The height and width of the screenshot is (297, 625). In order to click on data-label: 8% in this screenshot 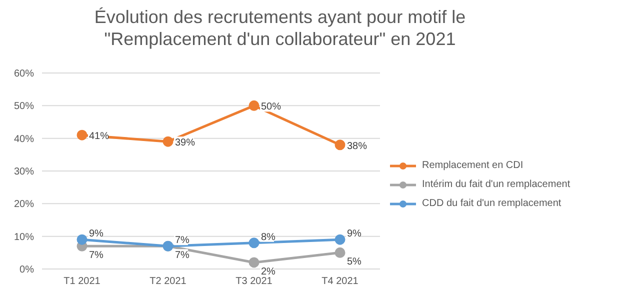, I will do `click(268, 237)`.